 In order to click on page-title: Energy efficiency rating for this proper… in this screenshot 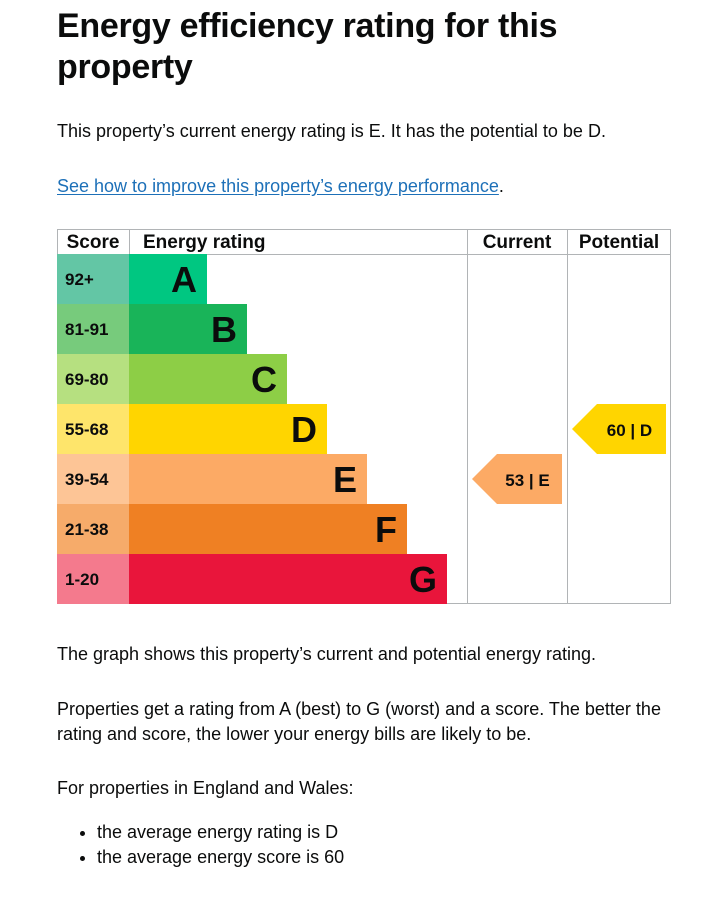, I will do `click(307, 46)`.